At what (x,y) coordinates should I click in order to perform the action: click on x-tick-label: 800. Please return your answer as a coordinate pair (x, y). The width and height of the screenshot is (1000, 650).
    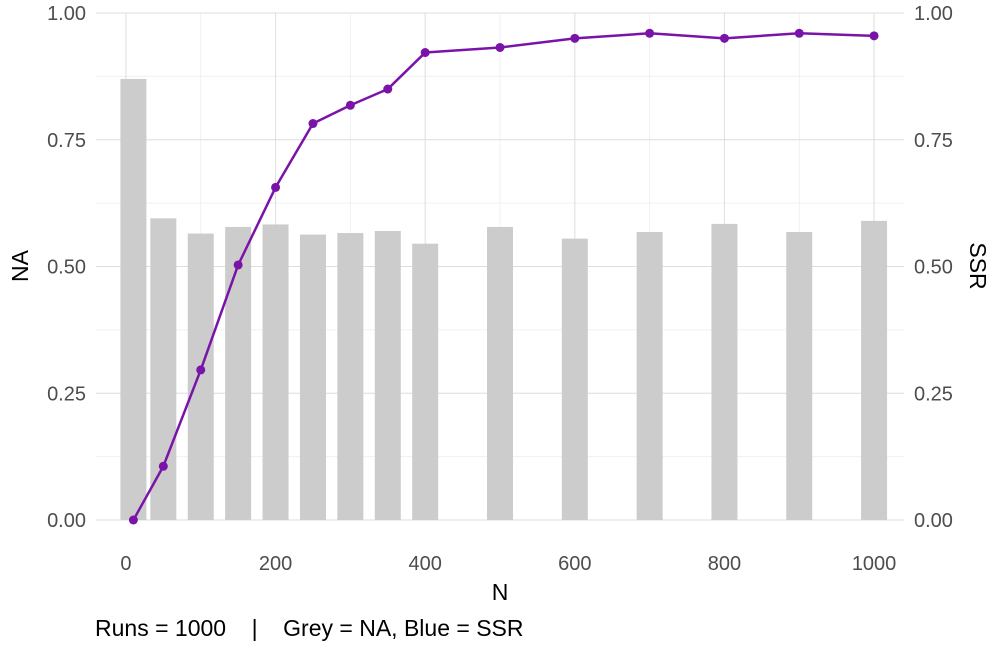
    Looking at the image, I should click on (724, 564).